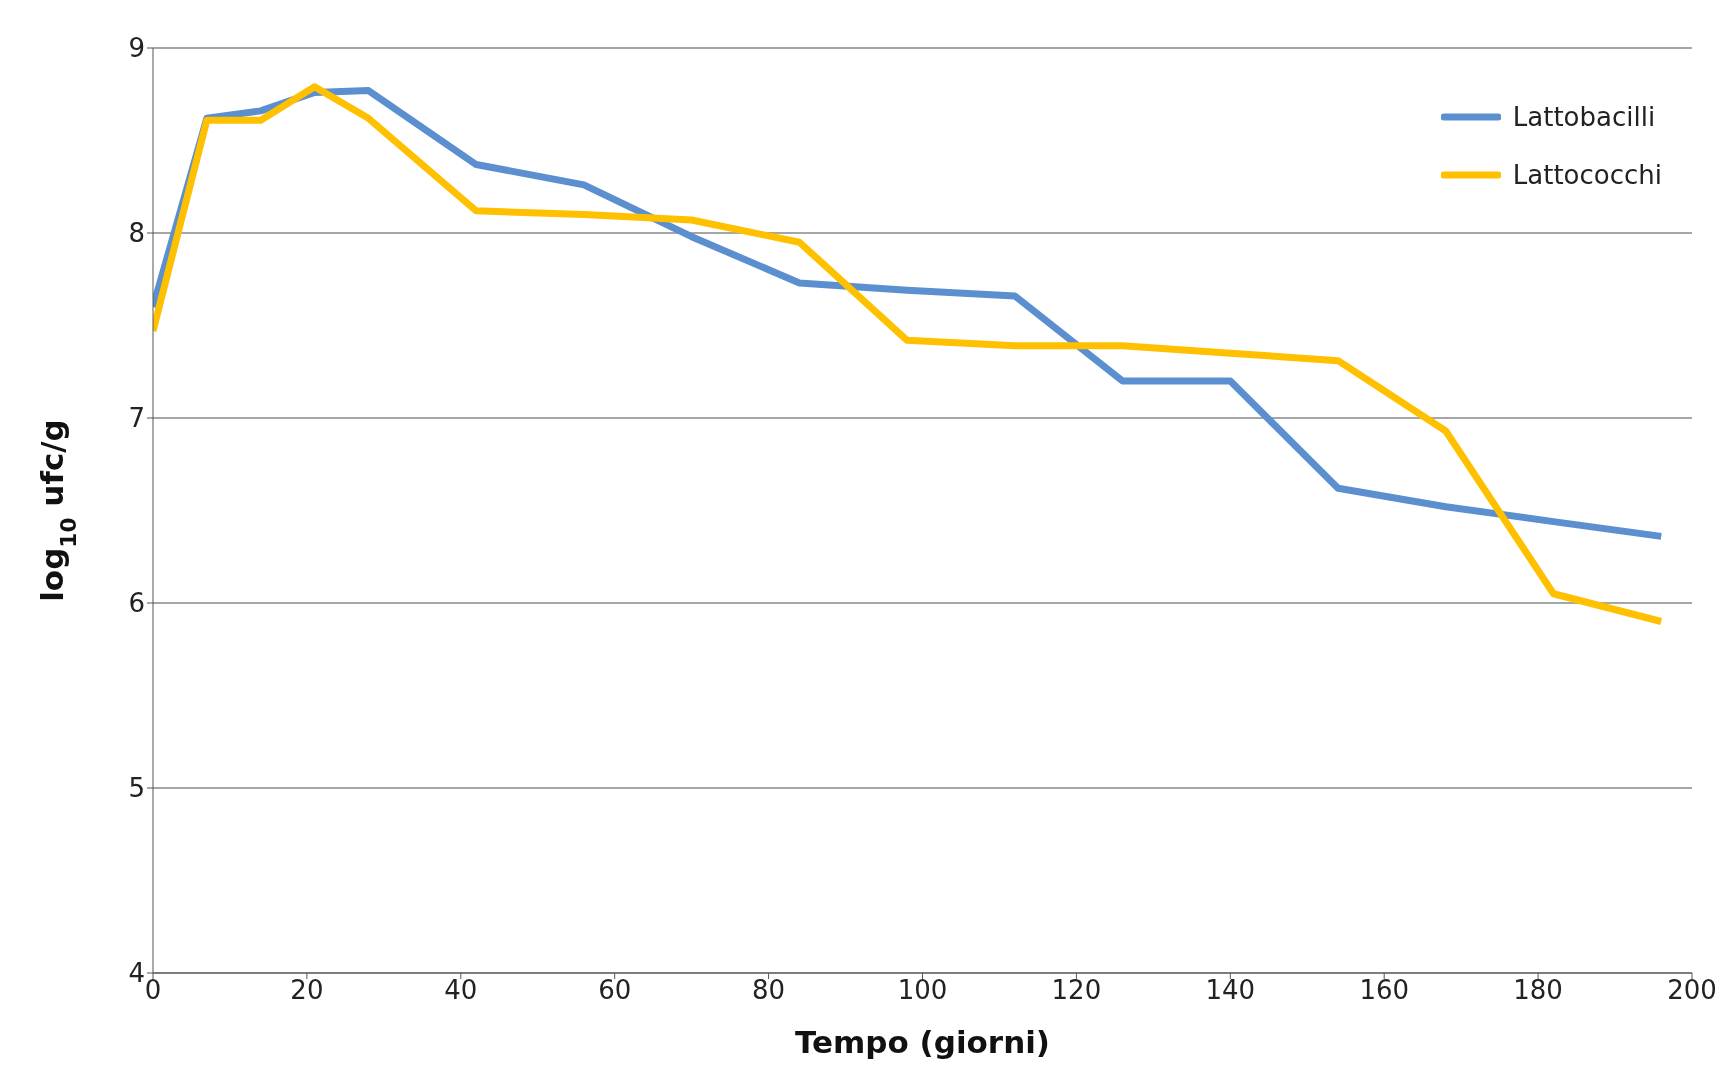  What do you see at coordinates (1692, 990) in the screenshot?
I see `x-tick-label: 200` at bounding box center [1692, 990].